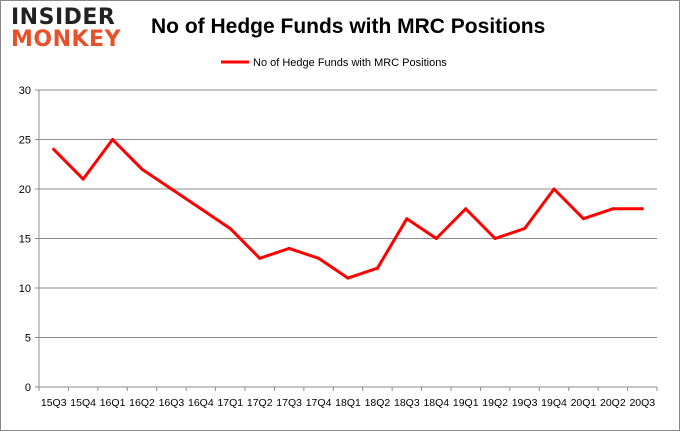  I want to click on x-tick-label: 17Q1, so click(230, 403).